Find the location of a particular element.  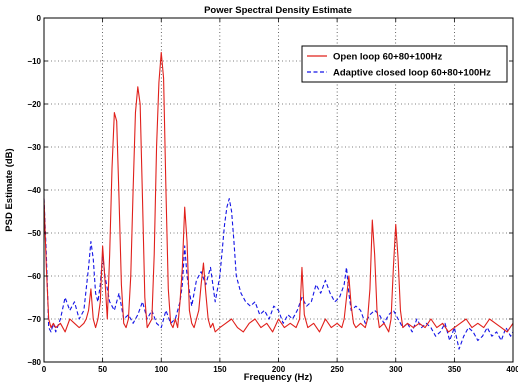

y-tick-label: −60 is located at coordinates (34, 276).